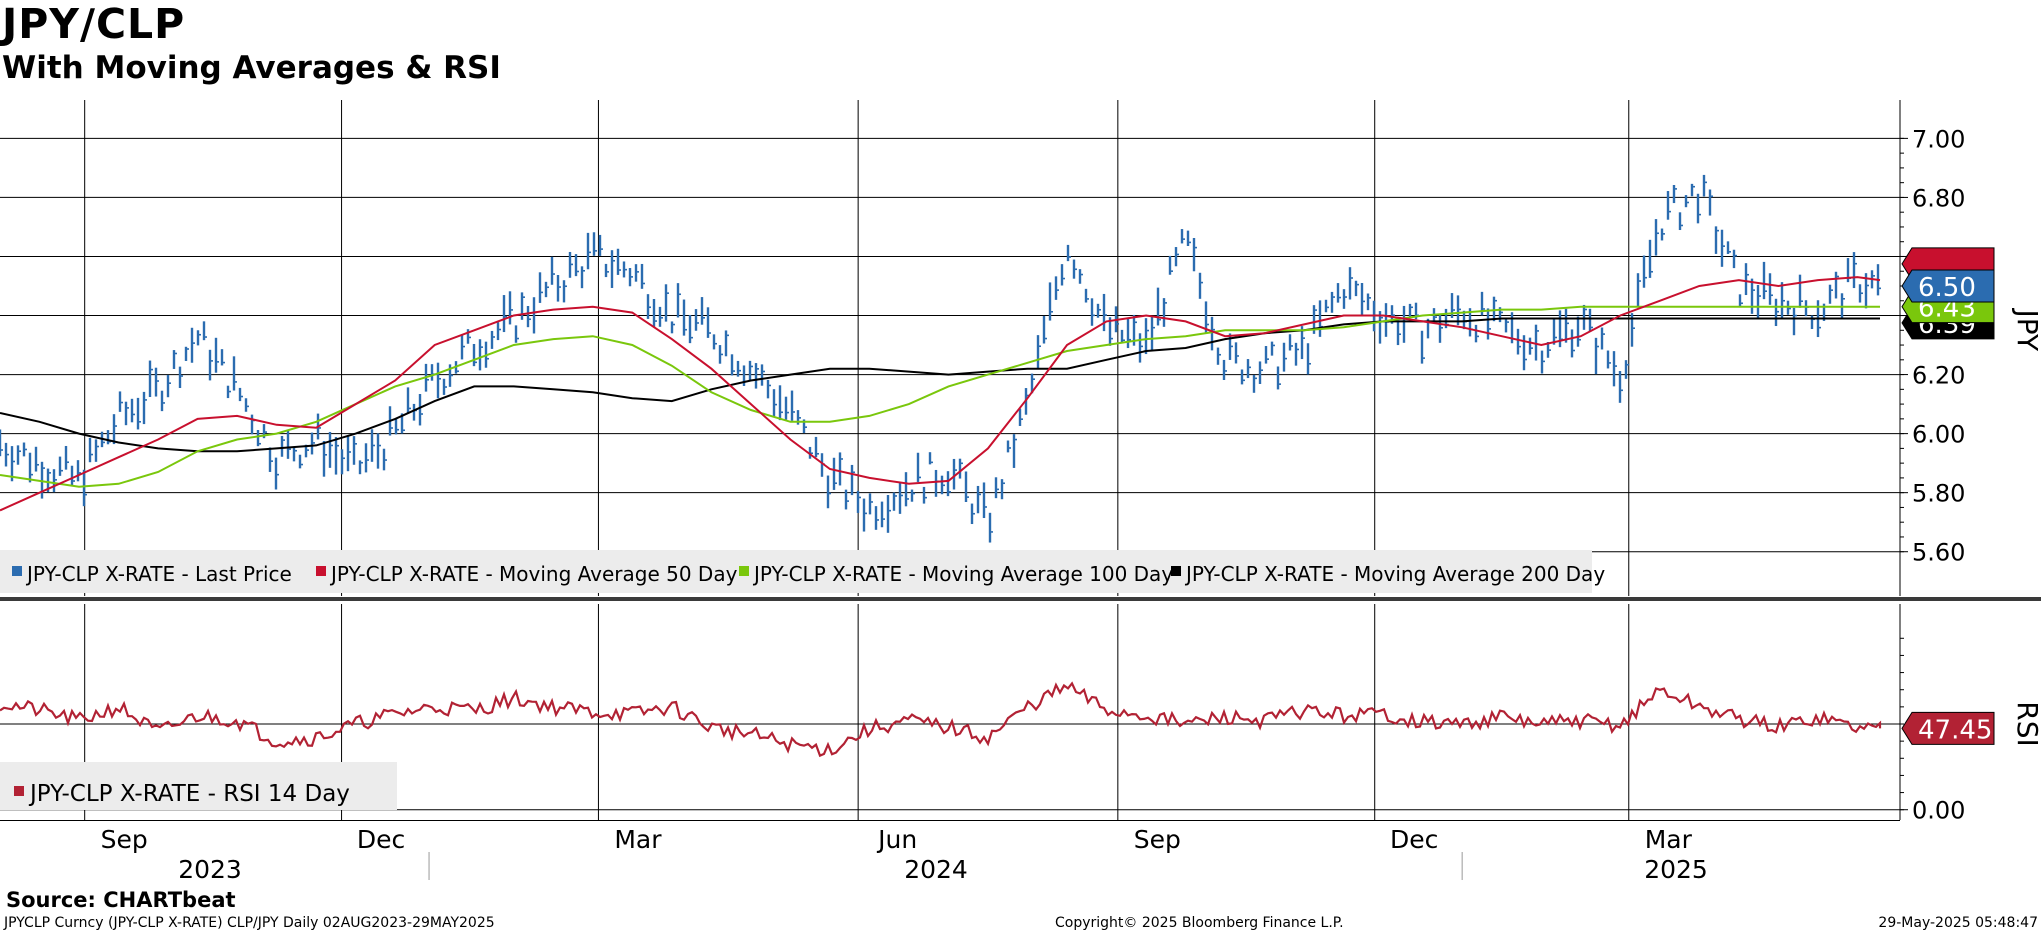 This screenshot has height=936, width=2041. Describe the element at coordinates (189, 794) in the screenshot. I see `legend-entry: JPY-CLP X-RATE - RSI 14 Day` at that location.